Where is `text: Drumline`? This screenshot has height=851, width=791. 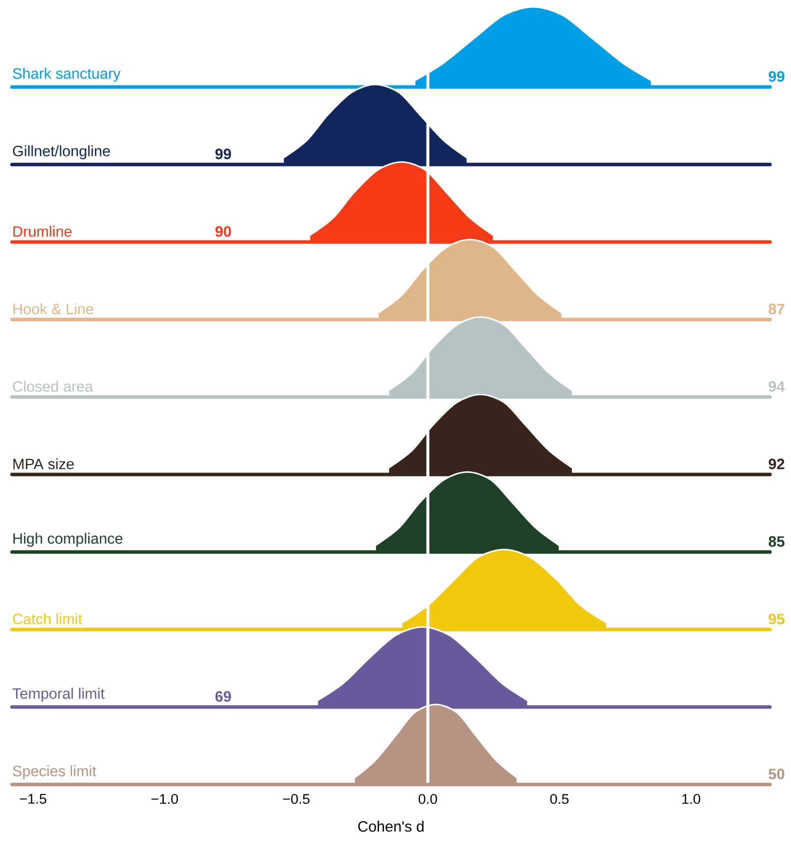
text: Drumline is located at coordinates (42, 231).